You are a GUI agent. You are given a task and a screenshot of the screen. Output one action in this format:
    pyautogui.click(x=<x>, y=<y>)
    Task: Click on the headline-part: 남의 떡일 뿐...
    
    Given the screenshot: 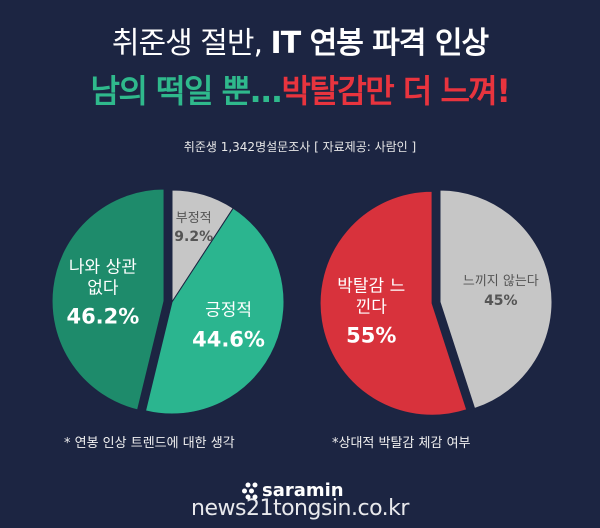 What is the action you would take?
    pyautogui.click(x=186, y=91)
    